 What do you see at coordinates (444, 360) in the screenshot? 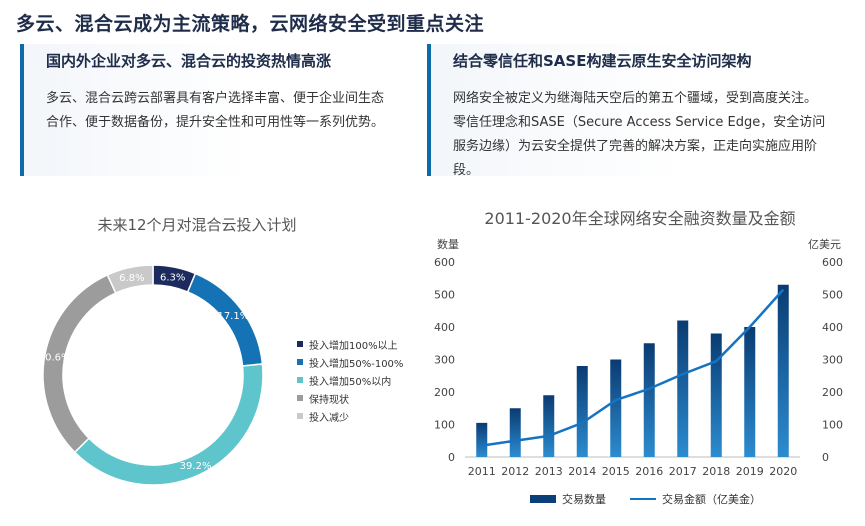
I see `y-left-tick-label: 300` at bounding box center [444, 360].